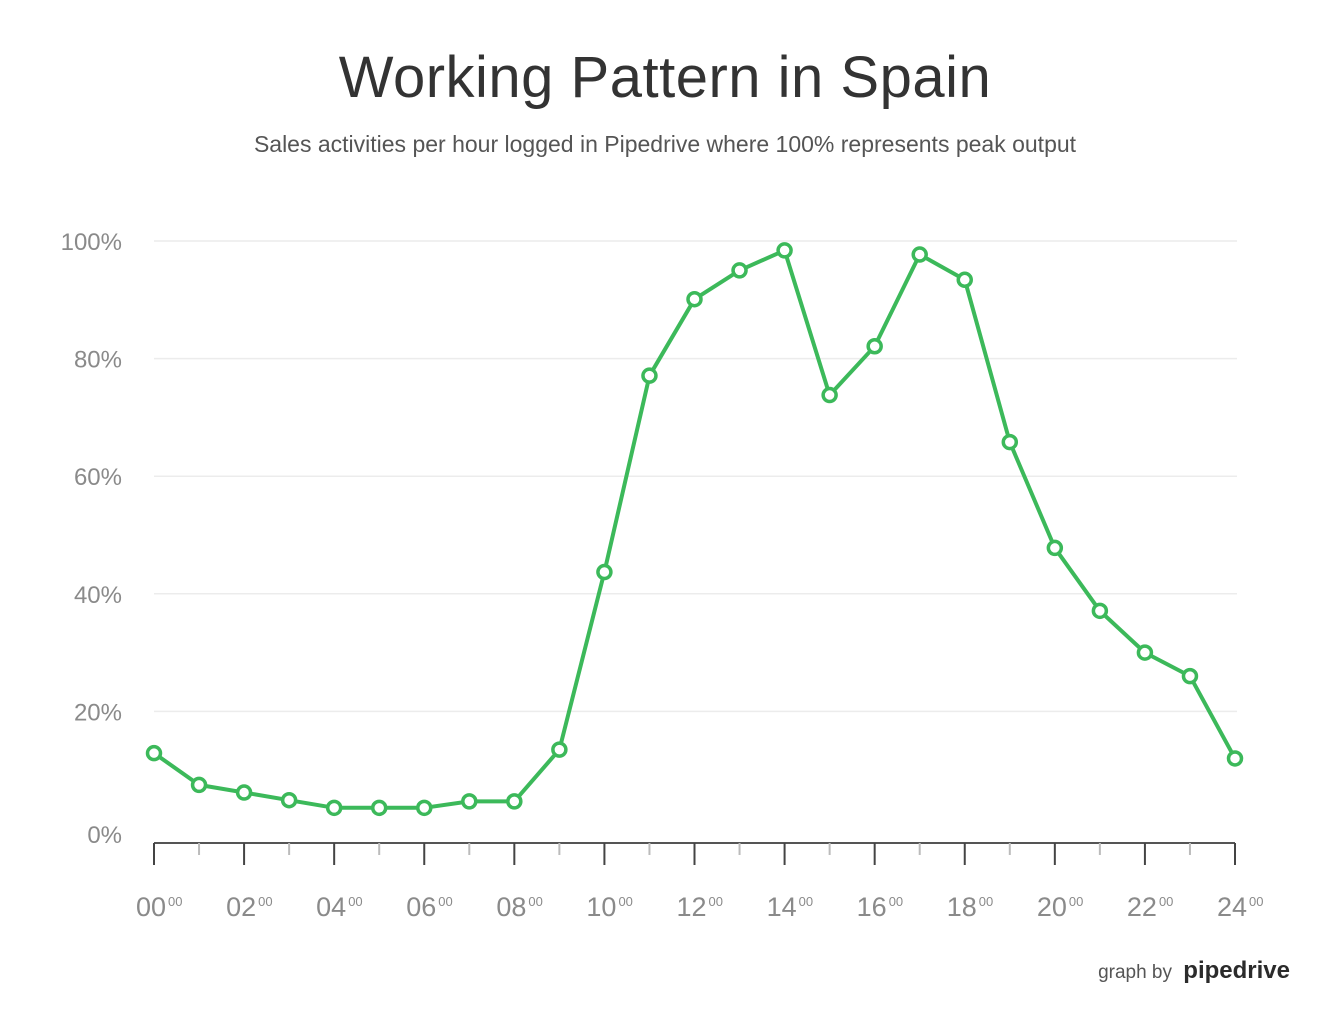  What do you see at coordinates (962, 907) in the screenshot?
I see `x-tick-hour: 18` at bounding box center [962, 907].